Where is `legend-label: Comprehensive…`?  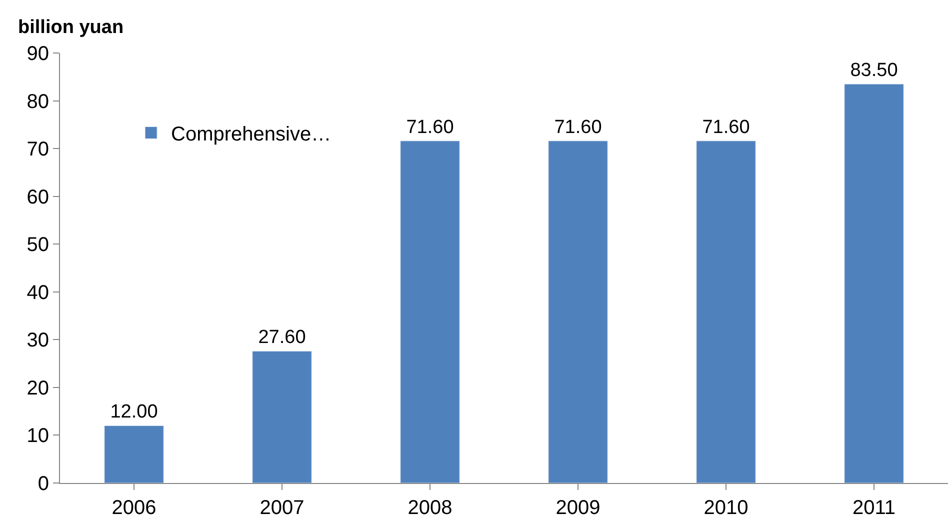 legend-label: Comprehensive… is located at coordinates (251, 135).